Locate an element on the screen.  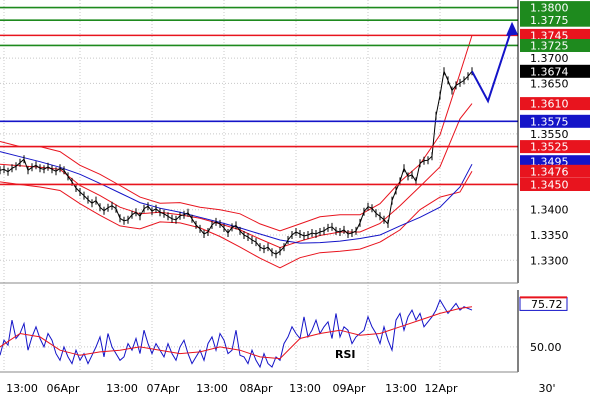
x-tick-label: 12Apr is located at coordinates (441, 388).